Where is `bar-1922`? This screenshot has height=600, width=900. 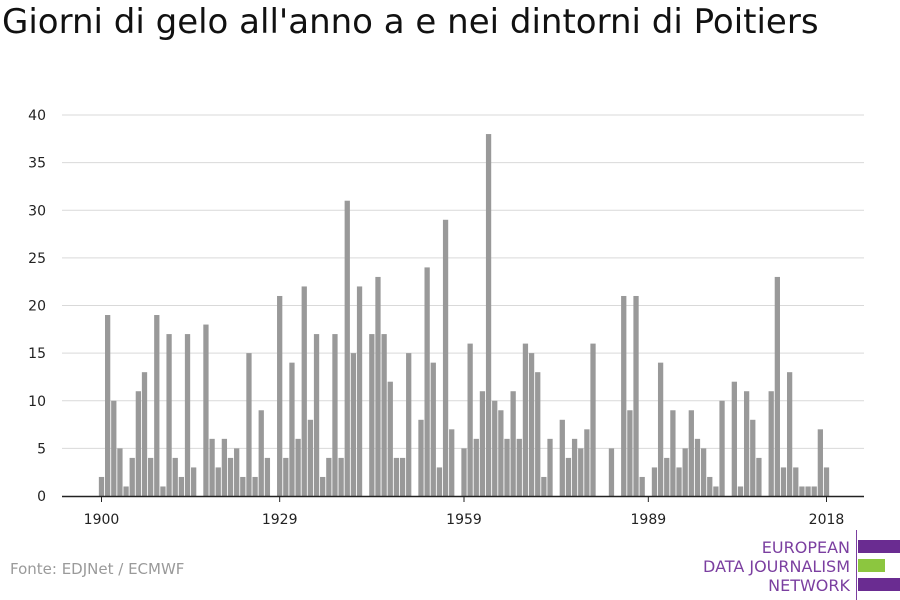
bar-1922 is located at coordinates (237, 472).